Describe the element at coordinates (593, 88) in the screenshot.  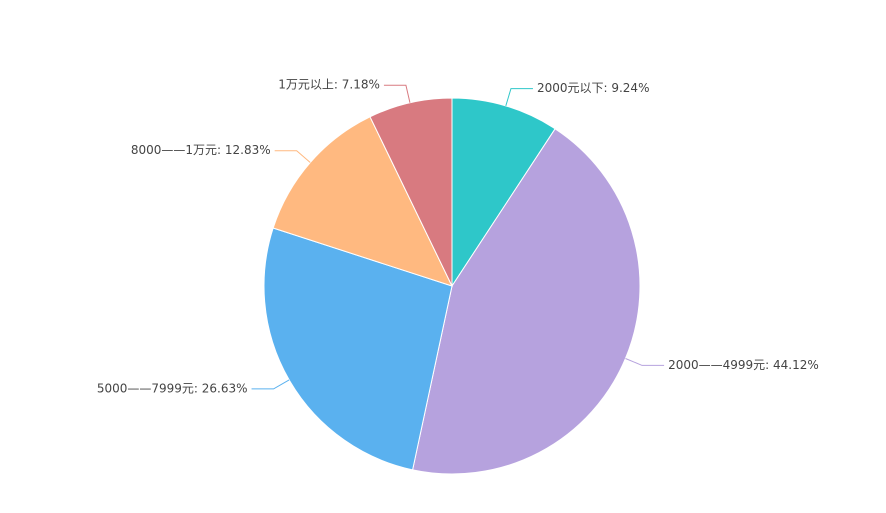
I see `slice-label: 2000元以下: 9.24%` at that location.